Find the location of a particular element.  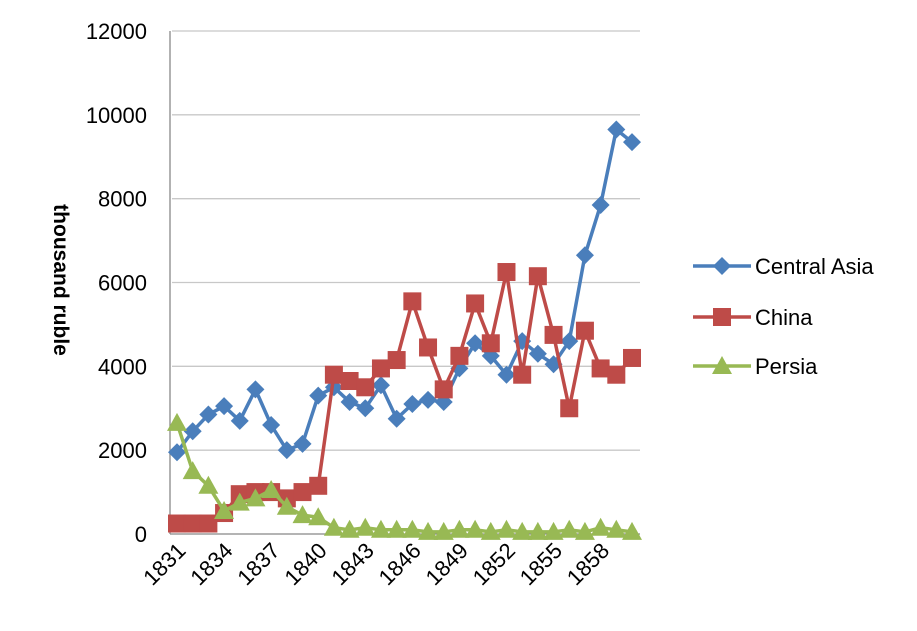

legend-item: China is located at coordinates (753, 317).